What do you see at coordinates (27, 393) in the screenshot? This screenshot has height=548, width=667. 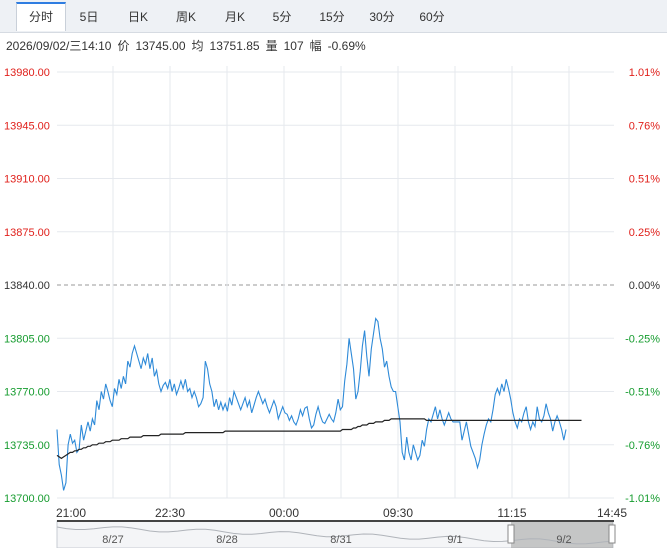 I see `y-tick-label: 13770.00` at bounding box center [27, 393].